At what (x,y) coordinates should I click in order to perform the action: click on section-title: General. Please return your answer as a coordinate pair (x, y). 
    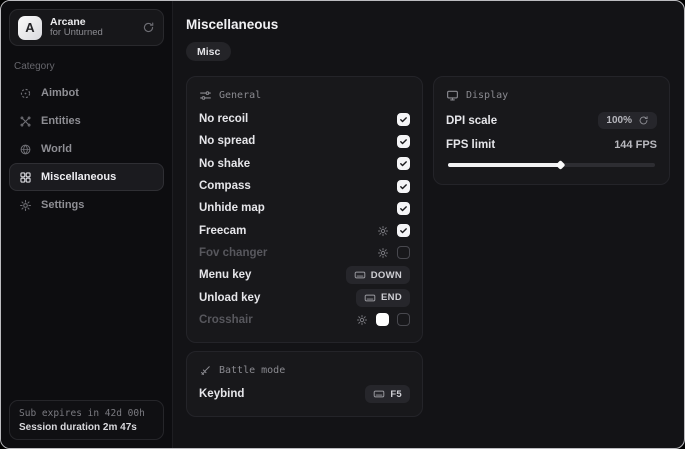
    Looking at the image, I should click on (240, 95).